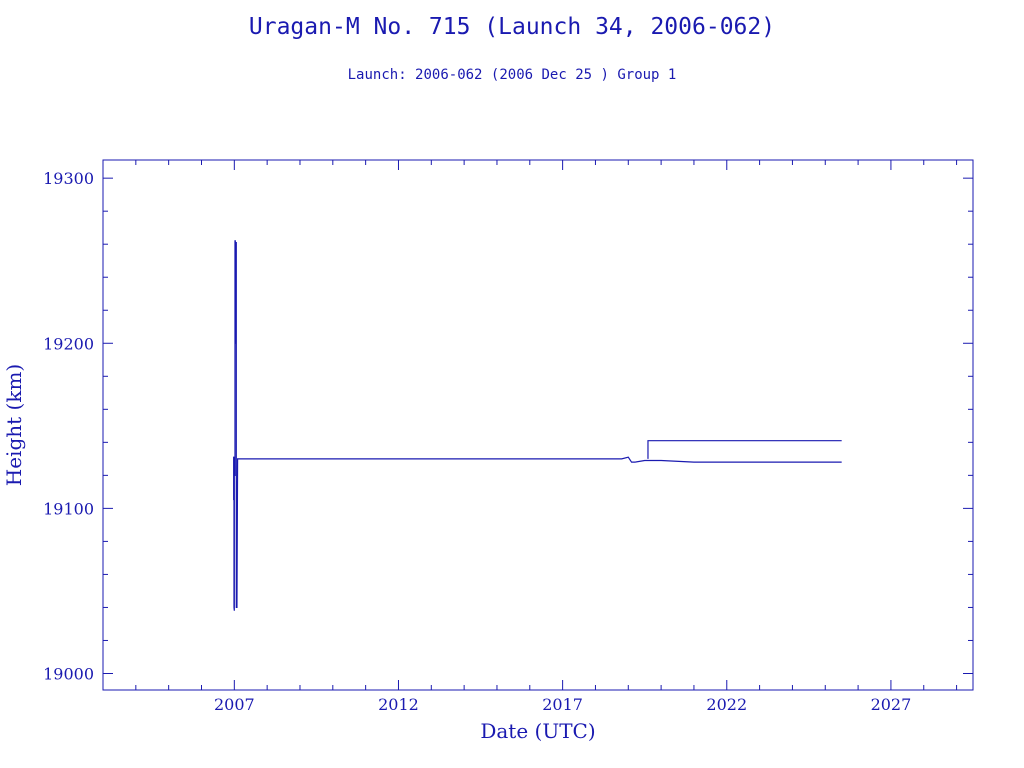 This screenshot has width=1024, height=768. I want to click on x-tick-label: 2022, so click(726, 704).